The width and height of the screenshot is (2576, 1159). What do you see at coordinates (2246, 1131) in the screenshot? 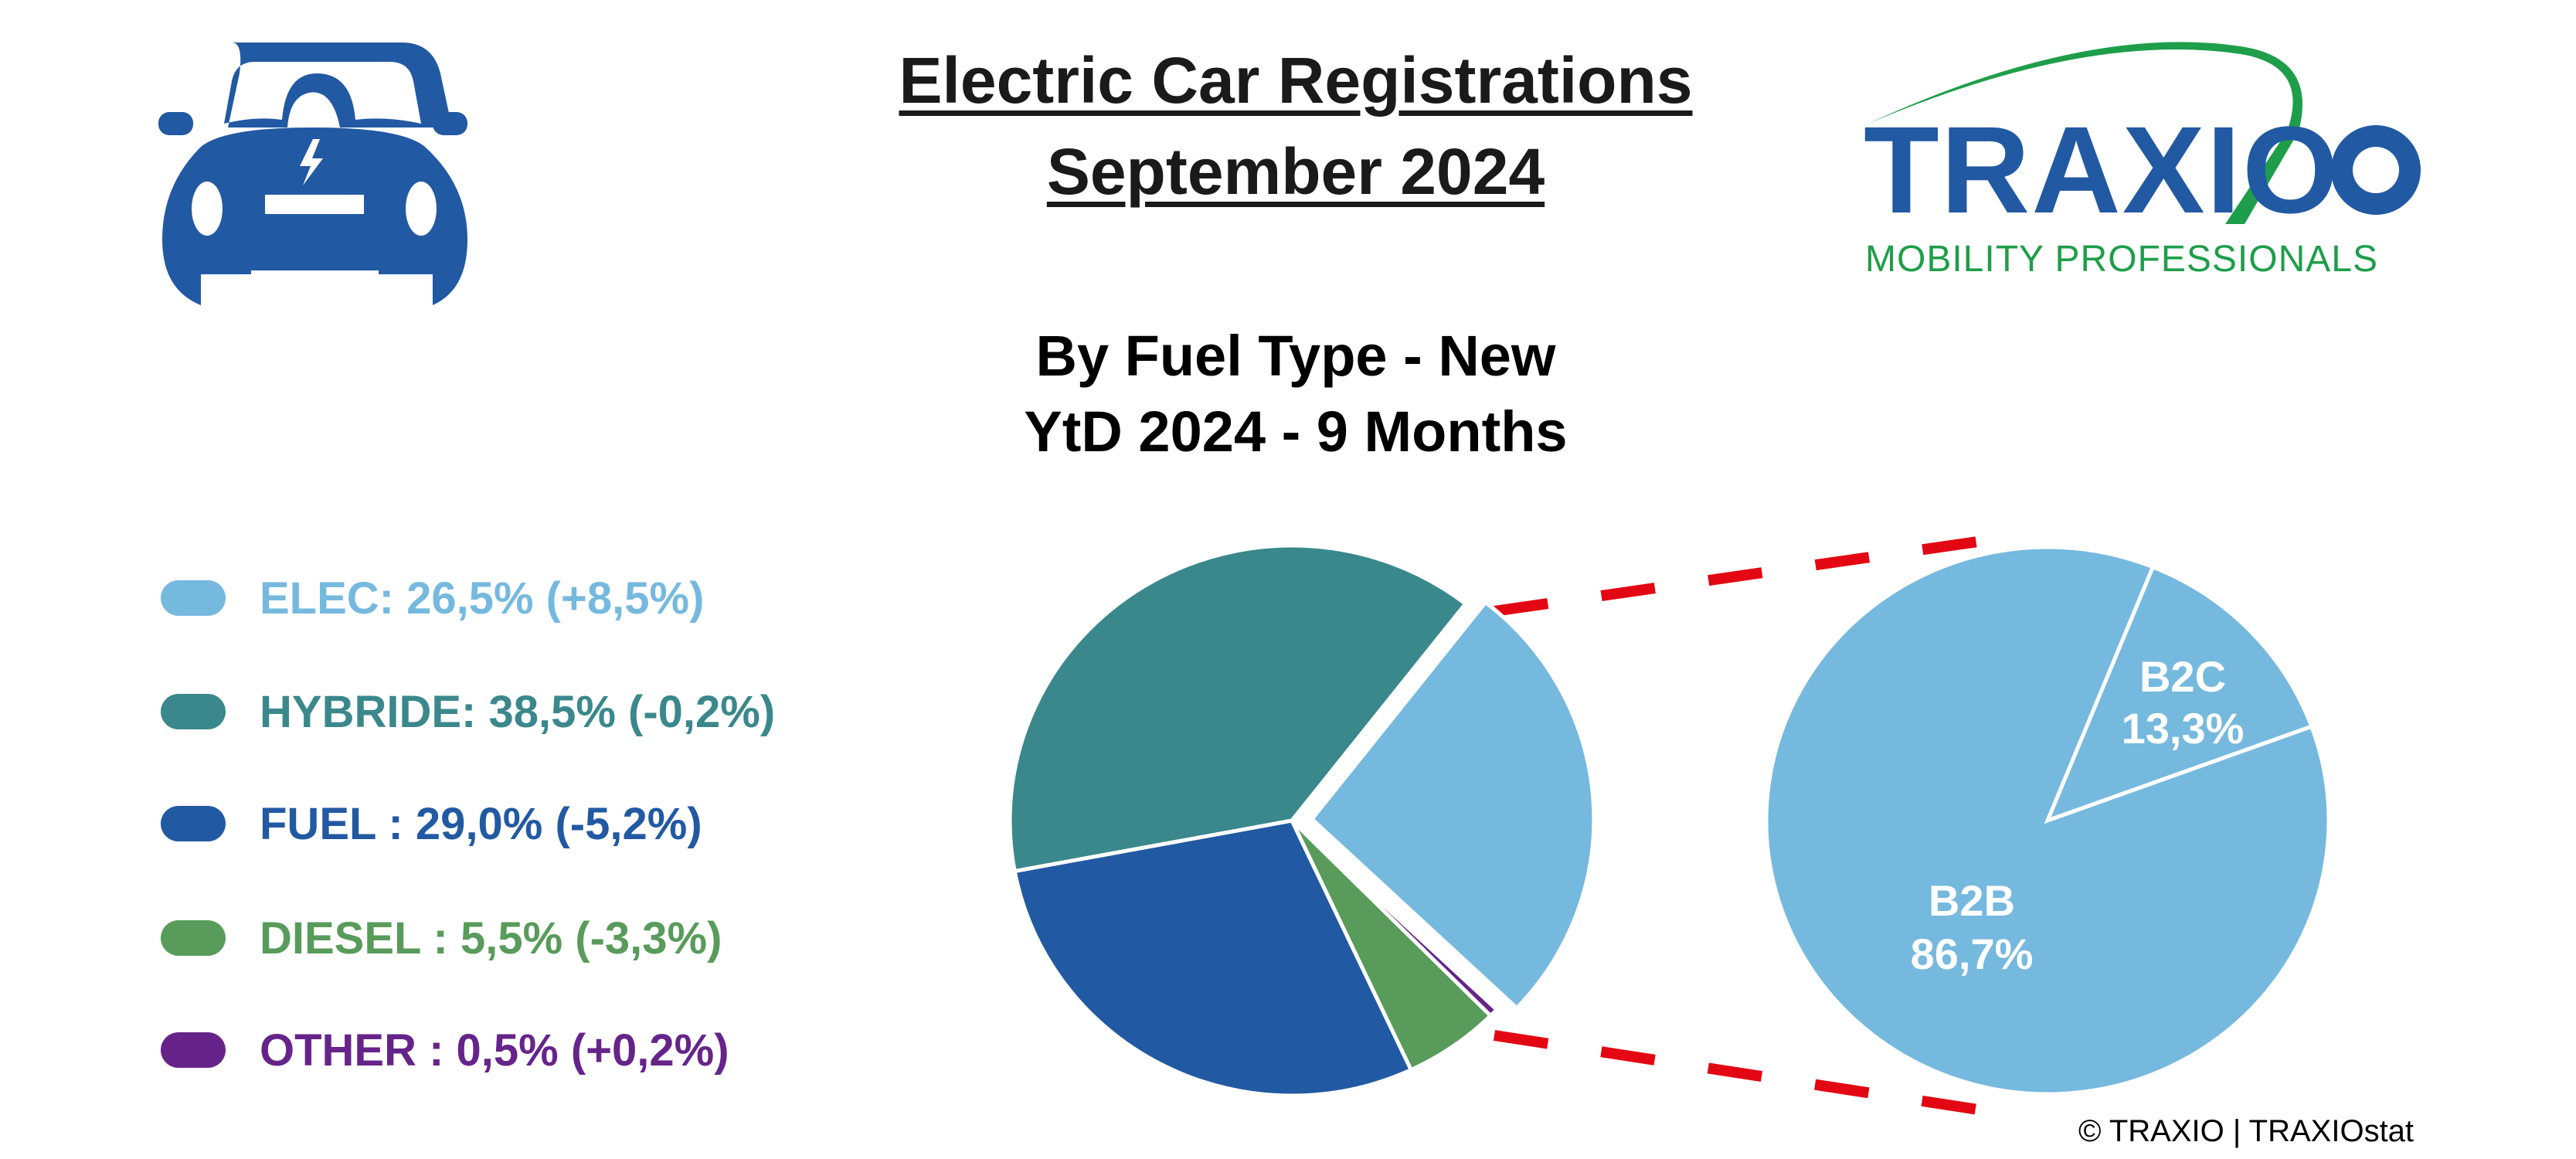
I see `copyright: © TRAXIO | TRAXIOstat` at bounding box center [2246, 1131].